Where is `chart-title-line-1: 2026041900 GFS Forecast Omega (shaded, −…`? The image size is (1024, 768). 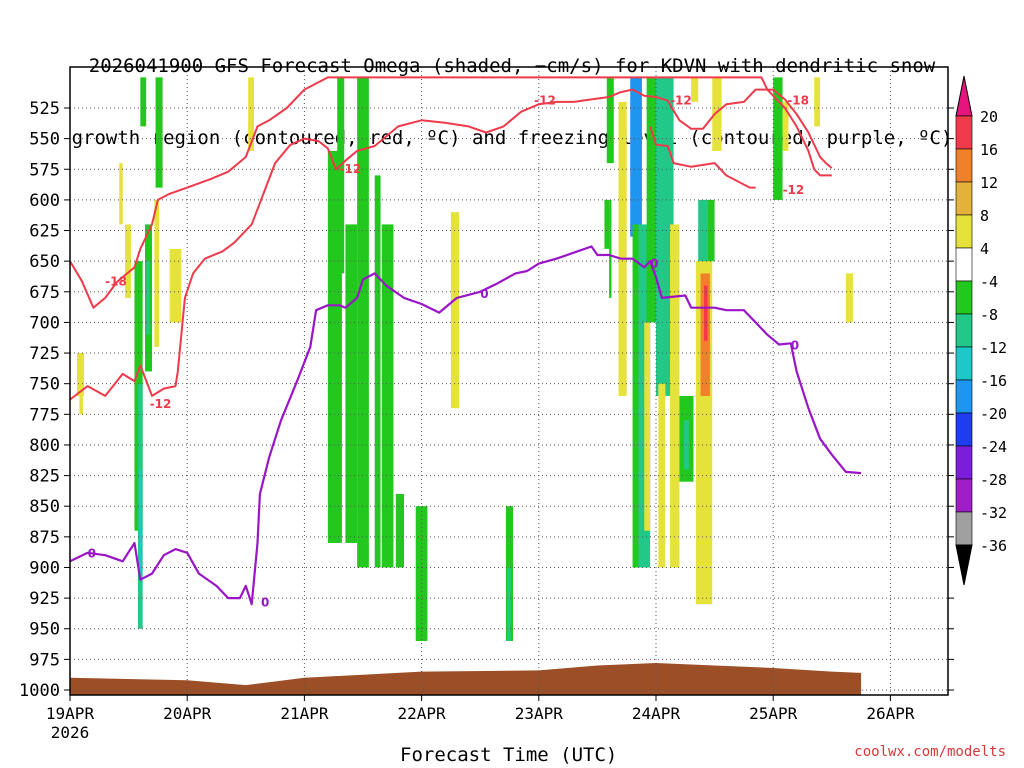
chart-title-line-1: 2026041900 GFS Forecast Omega (shaded, −… is located at coordinates (512, 66).